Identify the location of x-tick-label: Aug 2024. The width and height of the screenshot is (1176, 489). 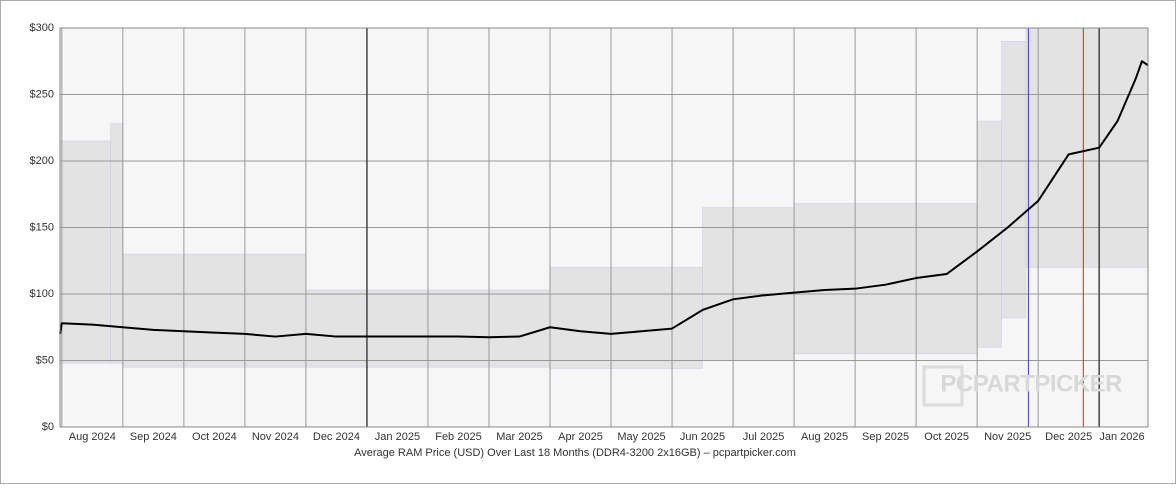
(92, 437).